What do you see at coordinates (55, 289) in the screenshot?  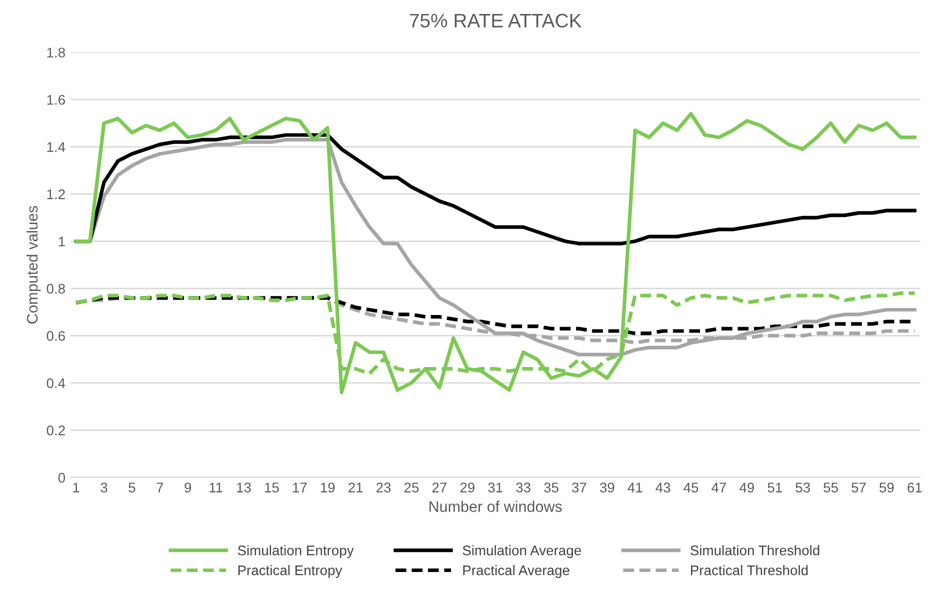 I see `y-tick-label: 0.8` at bounding box center [55, 289].